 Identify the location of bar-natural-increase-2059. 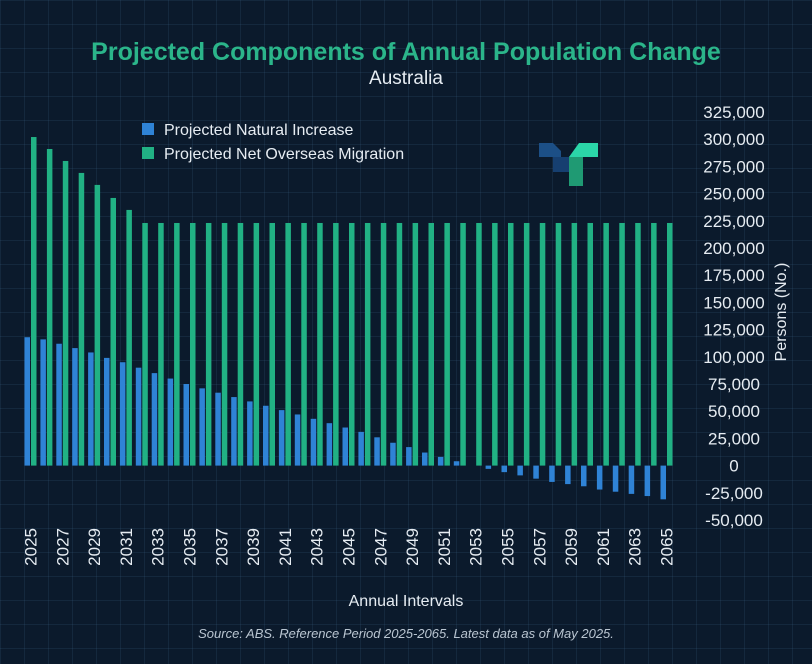
(568, 475).